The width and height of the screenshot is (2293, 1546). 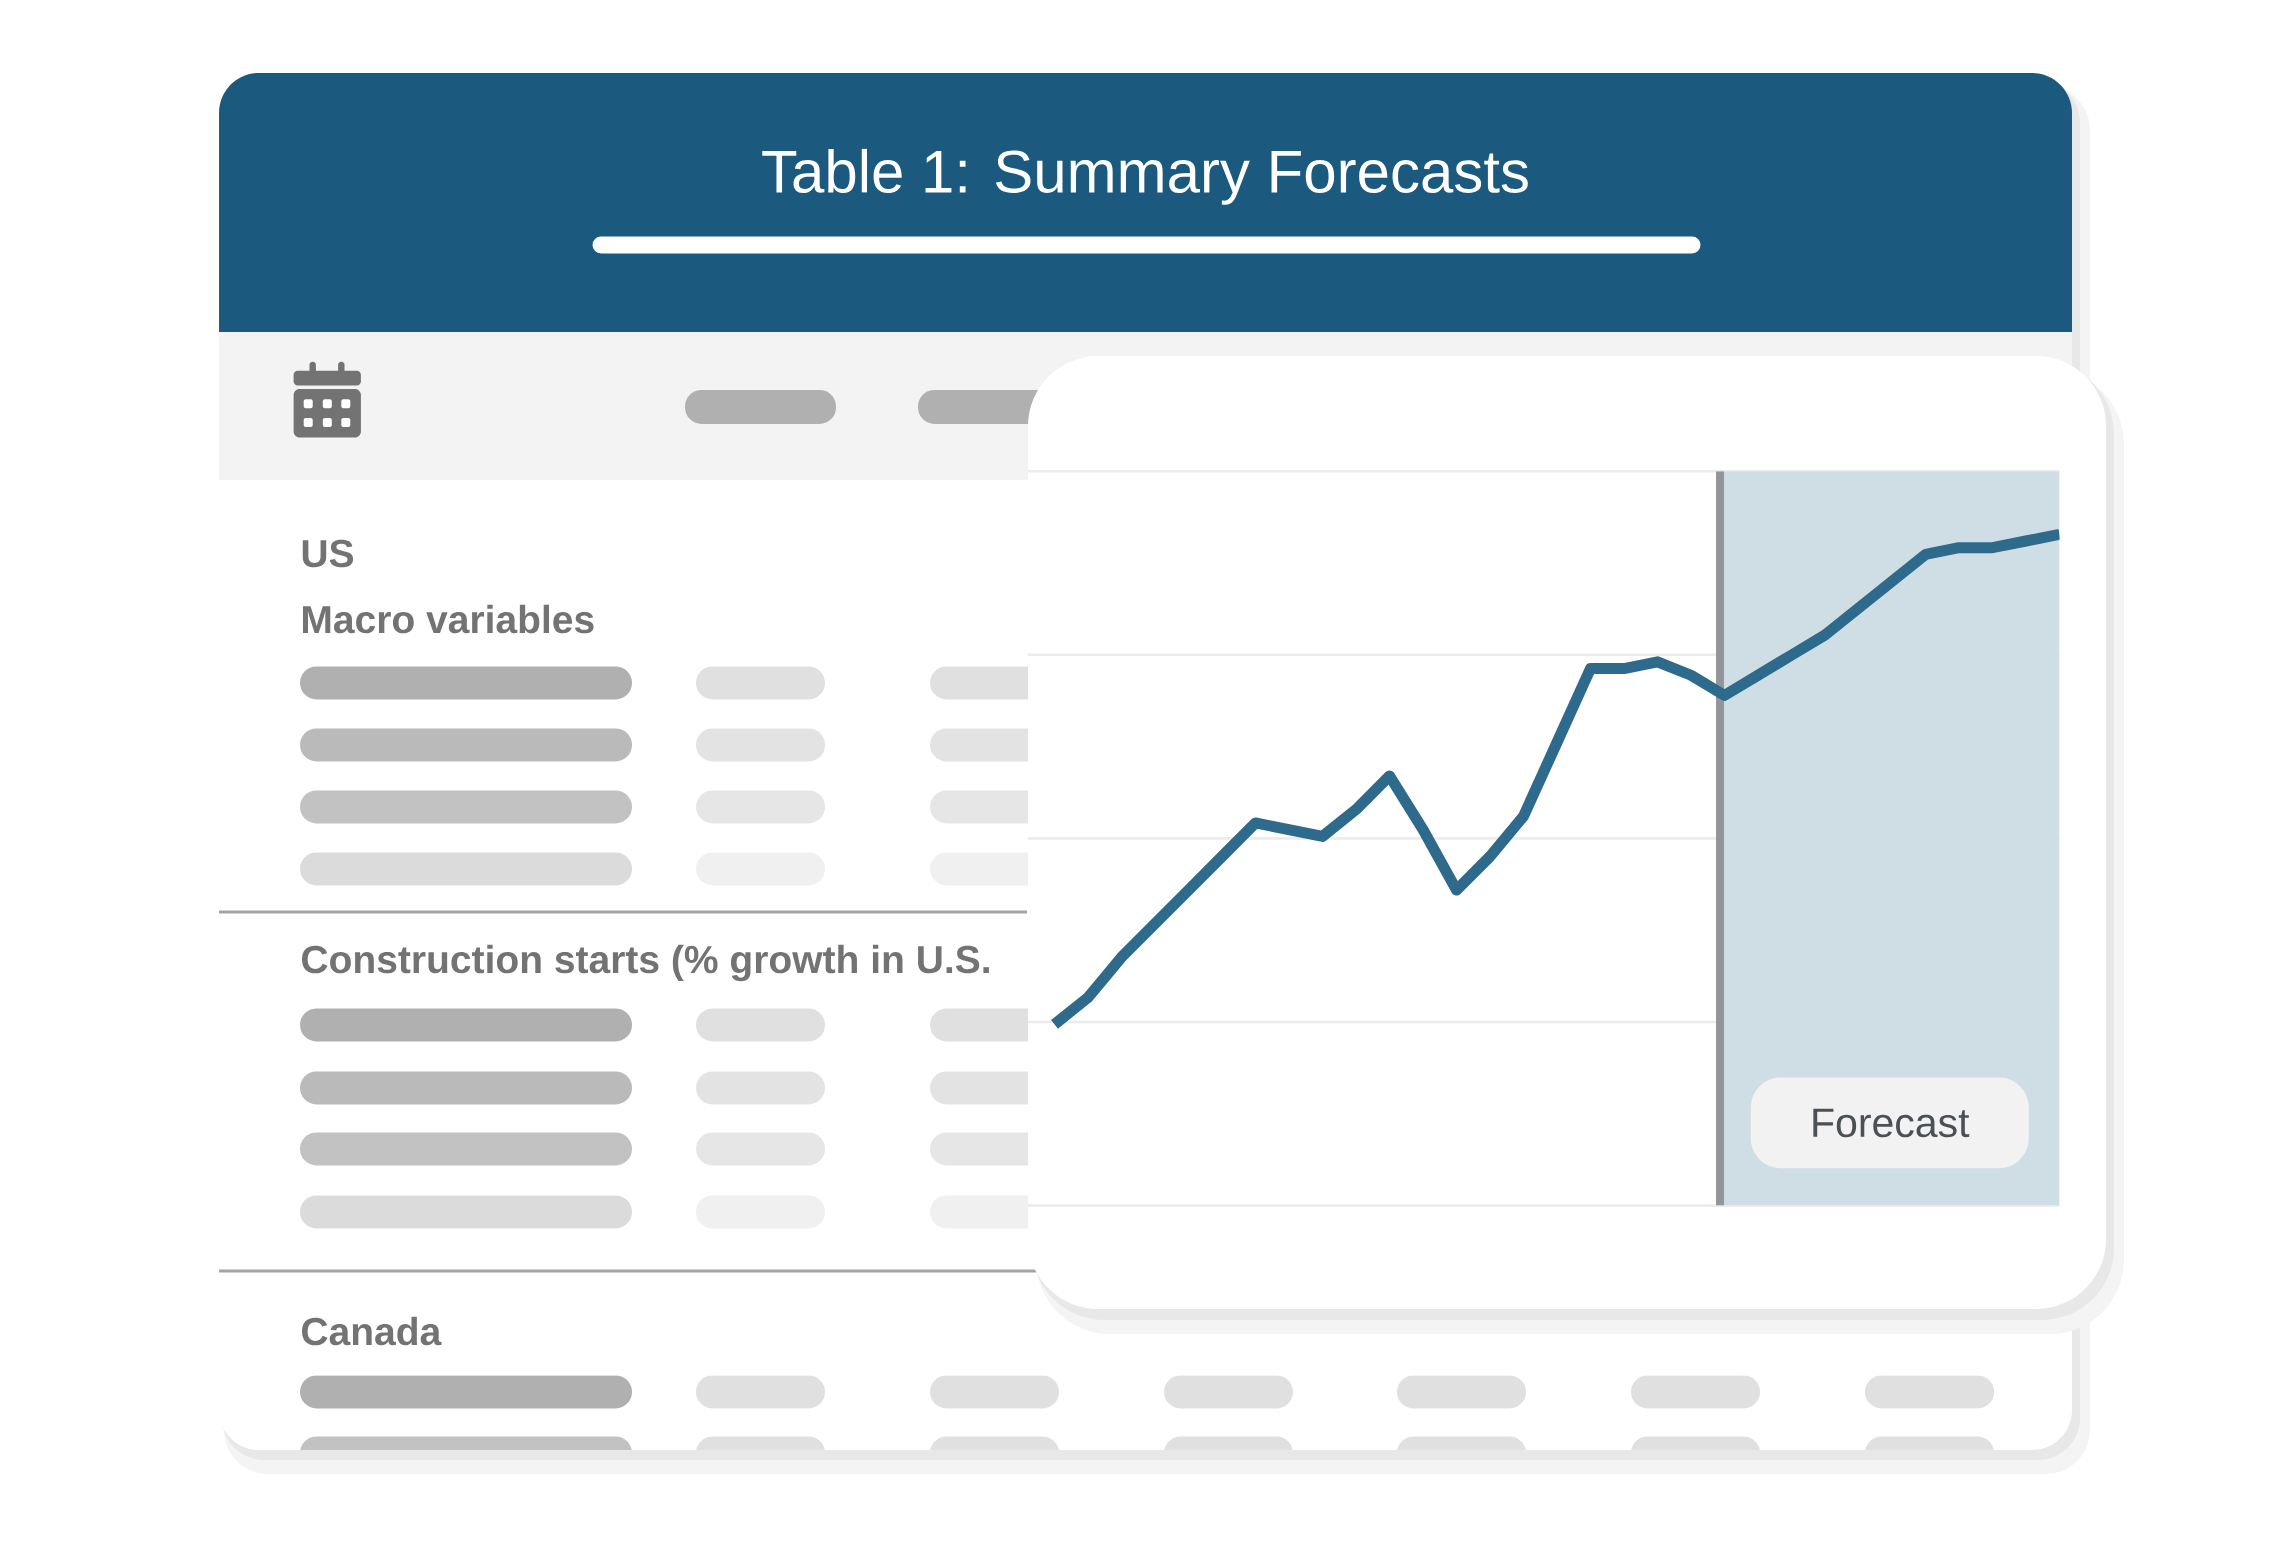 I want to click on chart-title: Table 1: Summary Forecasts, so click(x=1145, y=176).